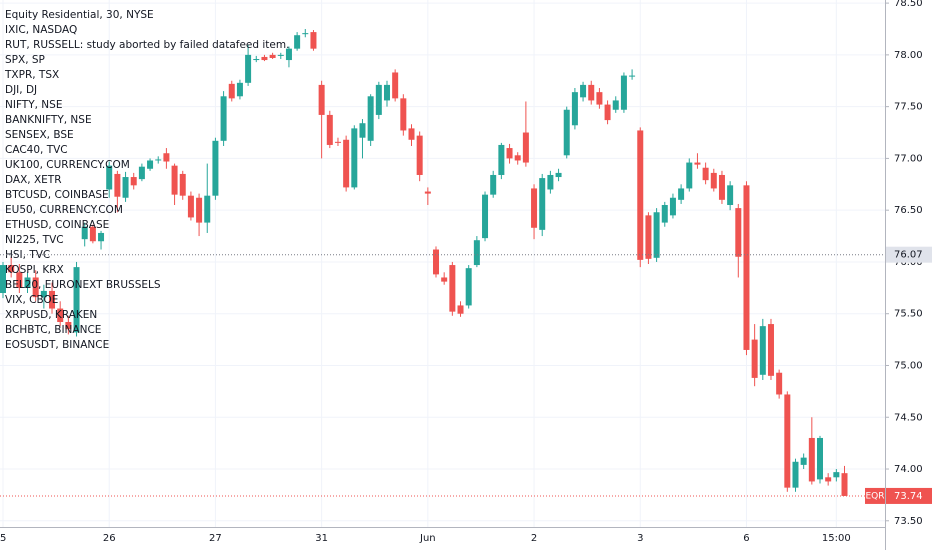 The height and width of the screenshot is (554, 932). I want to click on legend-item: TXPR, TSX, so click(31, 75).